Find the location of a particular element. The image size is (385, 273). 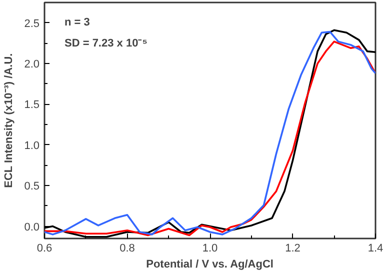

y-tick-label: 0.0 is located at coordinates (32, 227).